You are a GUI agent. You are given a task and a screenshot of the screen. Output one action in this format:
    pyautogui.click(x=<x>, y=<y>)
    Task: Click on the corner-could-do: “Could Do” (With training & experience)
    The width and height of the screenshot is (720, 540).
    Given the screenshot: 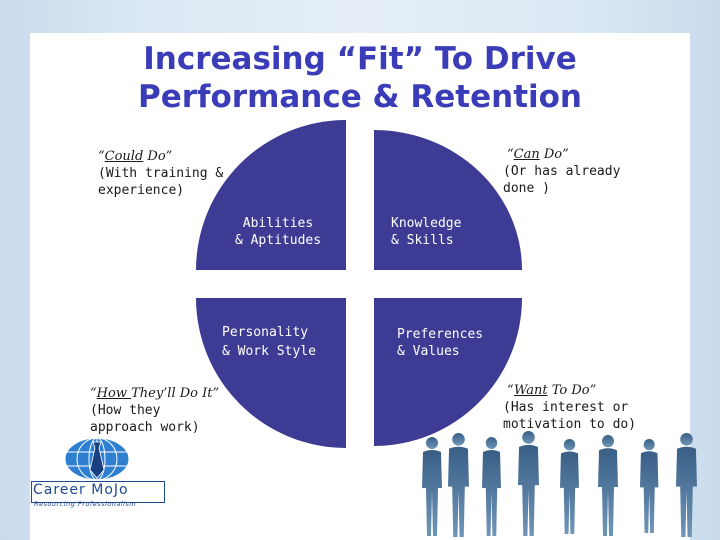 What is the action you would take?
    pyautogui.click(x=160, y=173)
    